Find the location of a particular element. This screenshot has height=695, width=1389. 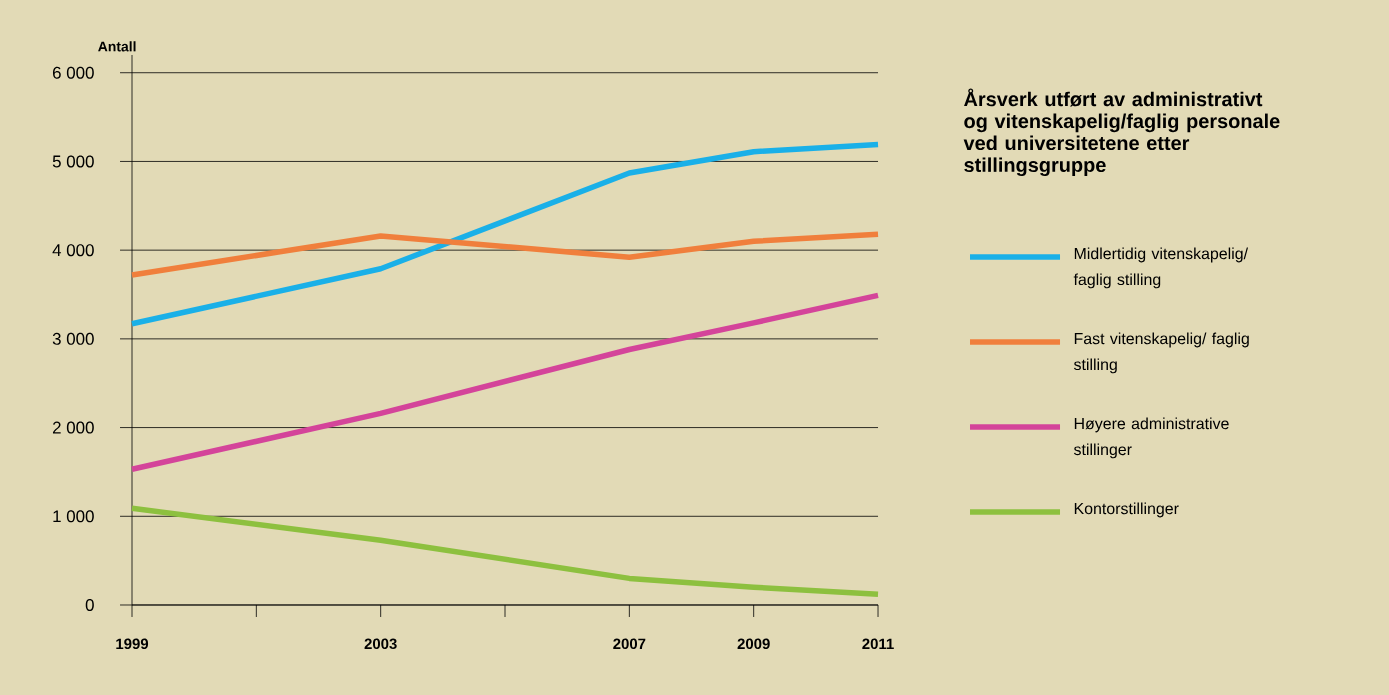

text: Fast vitenskapelig/ faglig stilling is located at coordinates (1161, 353).